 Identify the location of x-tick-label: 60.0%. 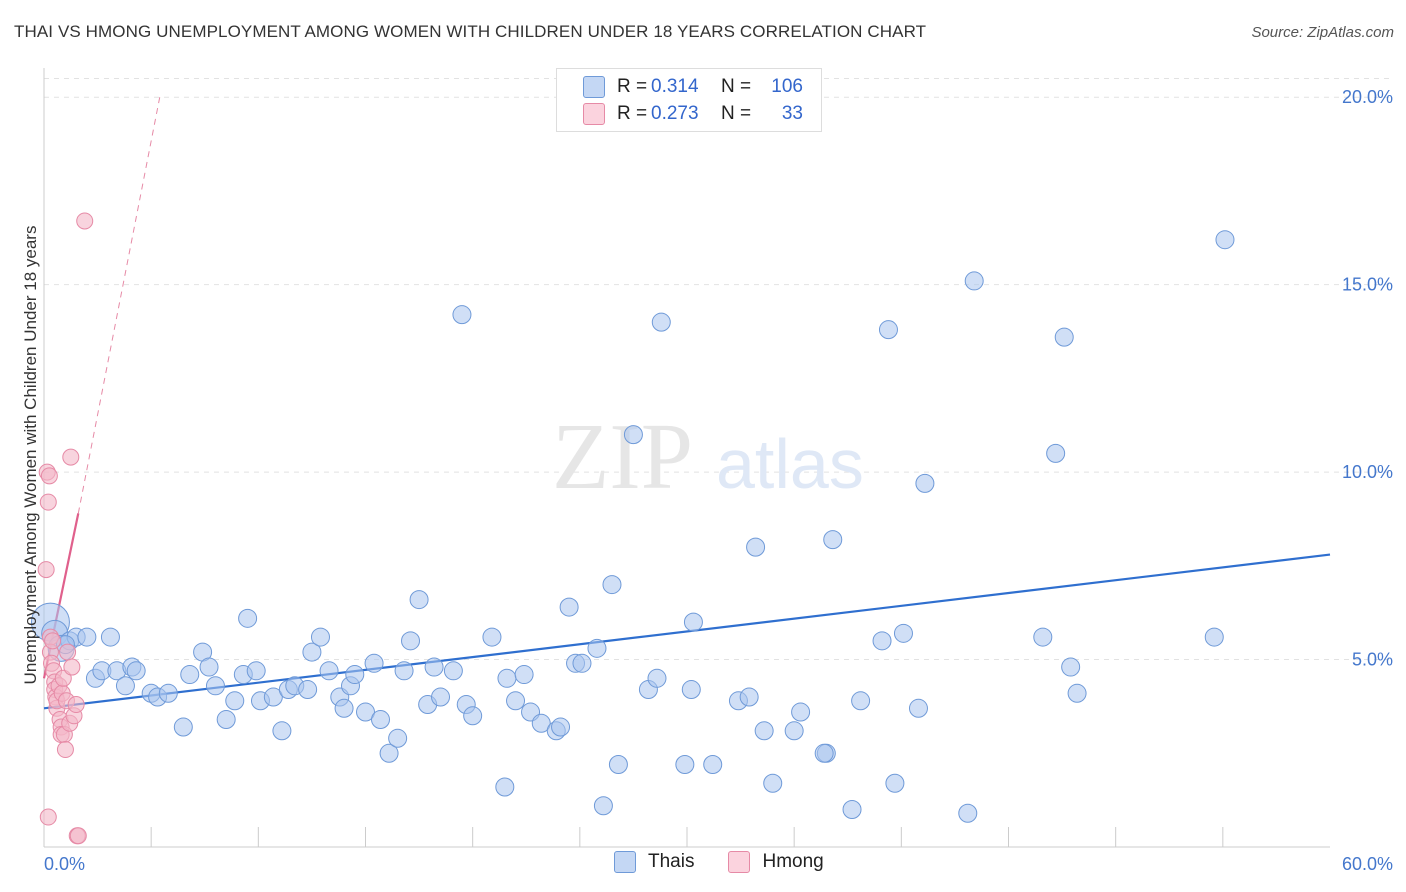
(1367, 864).